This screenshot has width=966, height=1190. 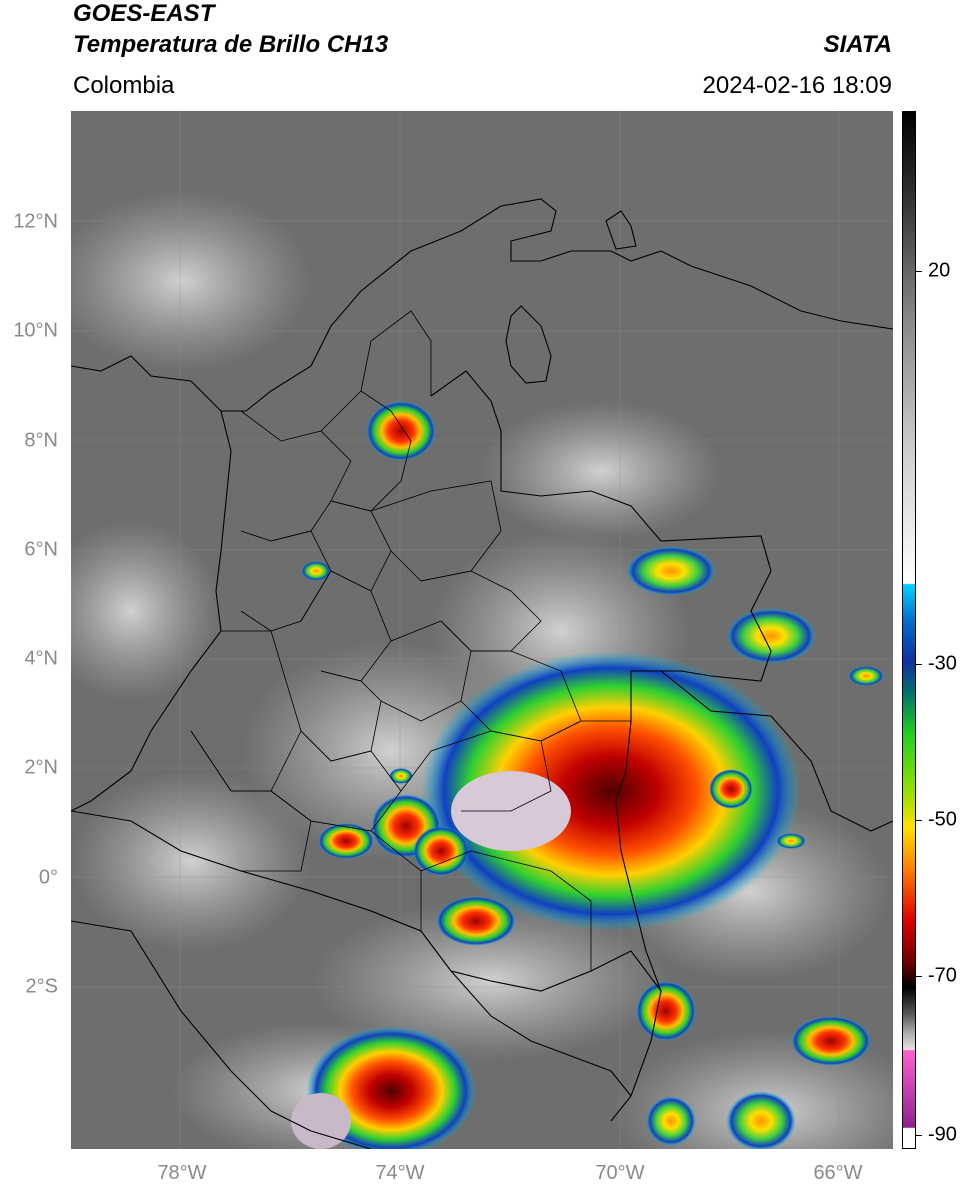 I want to click on colorbar-tick-label: -70, so click(x=942, y=975).